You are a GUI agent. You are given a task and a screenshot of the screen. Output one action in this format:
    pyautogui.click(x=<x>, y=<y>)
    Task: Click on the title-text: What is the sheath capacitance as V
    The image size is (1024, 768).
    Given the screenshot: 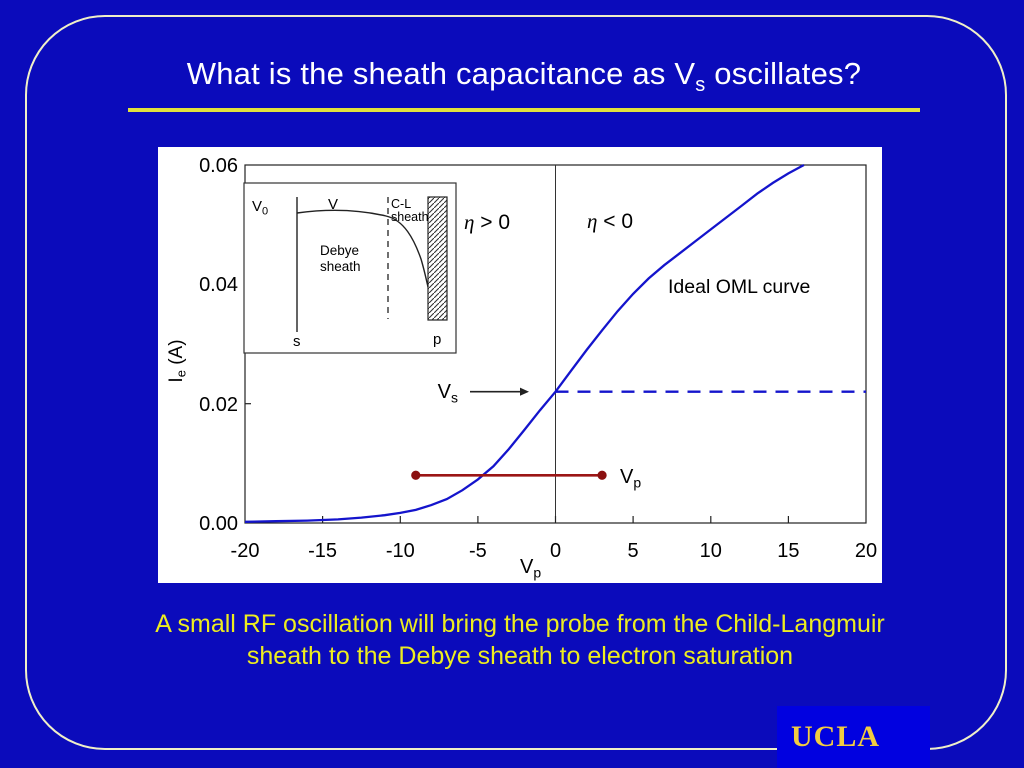 What is the action you would take?
    pyautogui.click(x=441, y=73)
    